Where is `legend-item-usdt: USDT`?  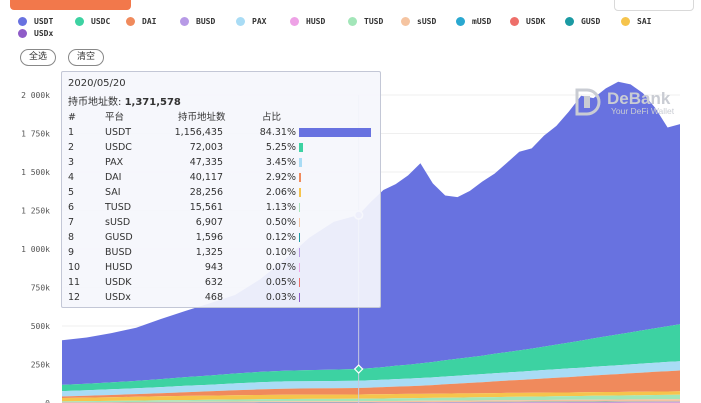 legend-item-usdt: USDT is located at coordinates (35, 21).